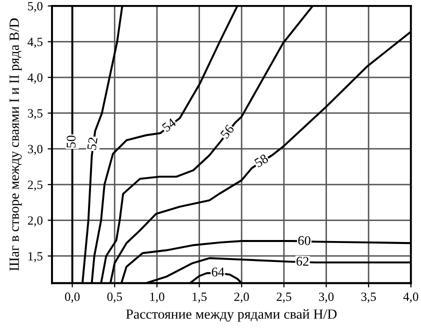  I want to click on x-tick-label: 2,5, so click(284, 297).